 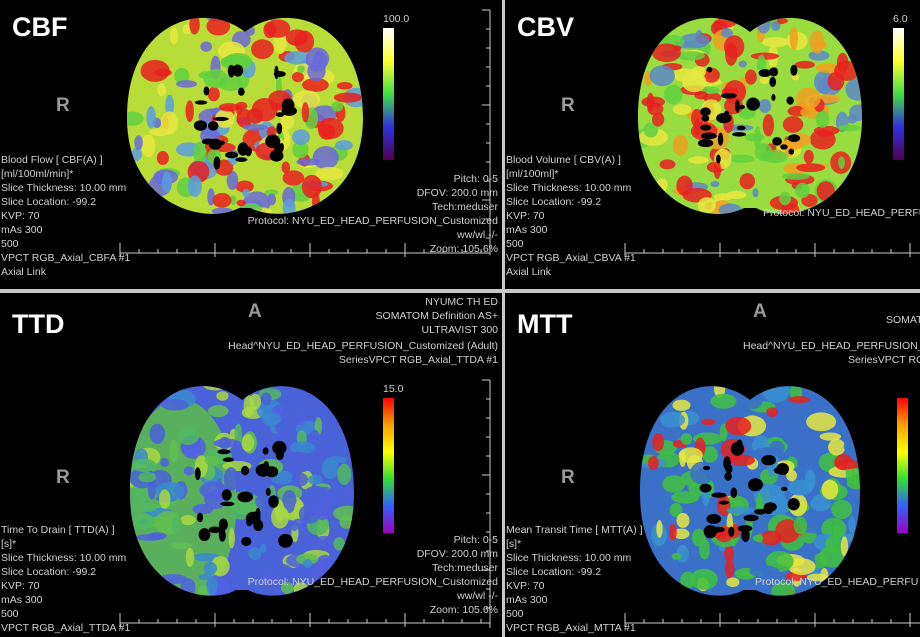 I want to click on info-top: SeriesVPCT RGB_, so click(x=884, y=360).